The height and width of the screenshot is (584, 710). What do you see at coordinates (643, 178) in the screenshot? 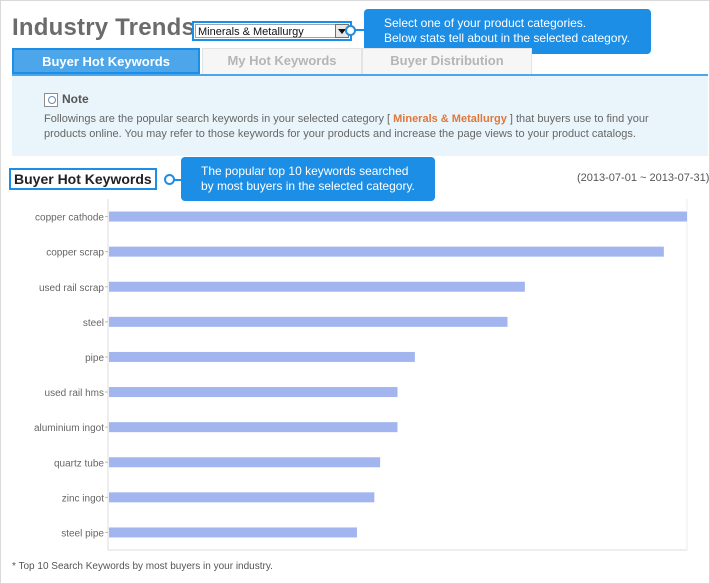
I see `date-range: (2013-07-01 ~ 2013-07-31)` at bounding box center [643, 178].